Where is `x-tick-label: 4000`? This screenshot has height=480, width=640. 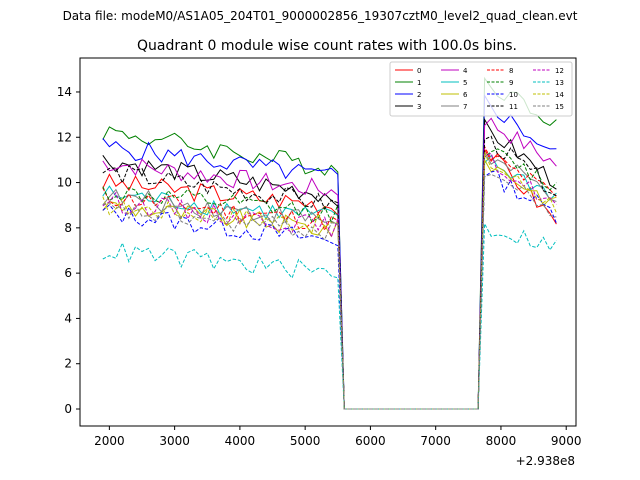
x-tick-label: 4000 is located at coordinates (240, 441).